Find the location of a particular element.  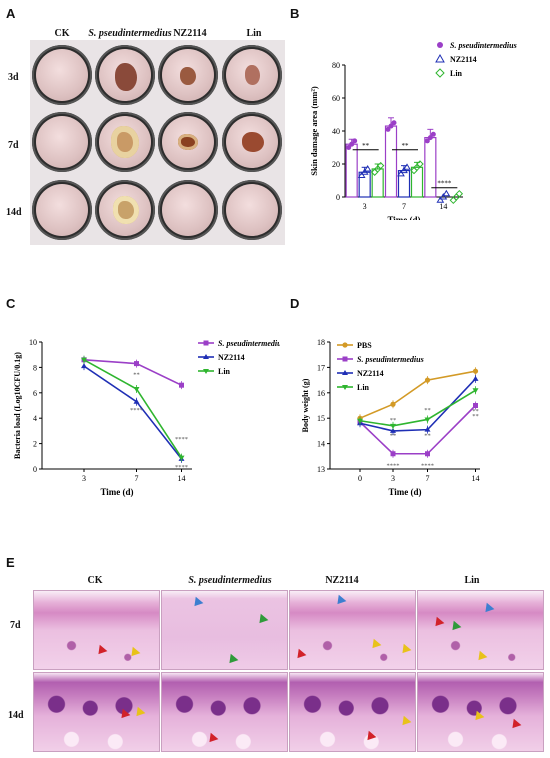

ytick-label: 18 is located at coordinates (321, 342).